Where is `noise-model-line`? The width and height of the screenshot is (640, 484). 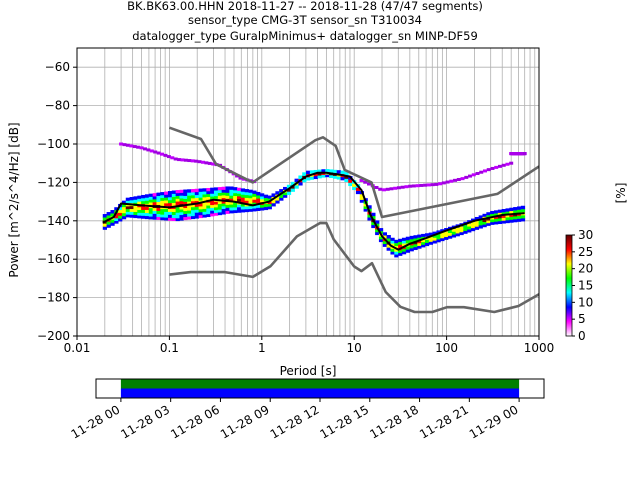
noise-model-line is located at coordinates (354, 267).